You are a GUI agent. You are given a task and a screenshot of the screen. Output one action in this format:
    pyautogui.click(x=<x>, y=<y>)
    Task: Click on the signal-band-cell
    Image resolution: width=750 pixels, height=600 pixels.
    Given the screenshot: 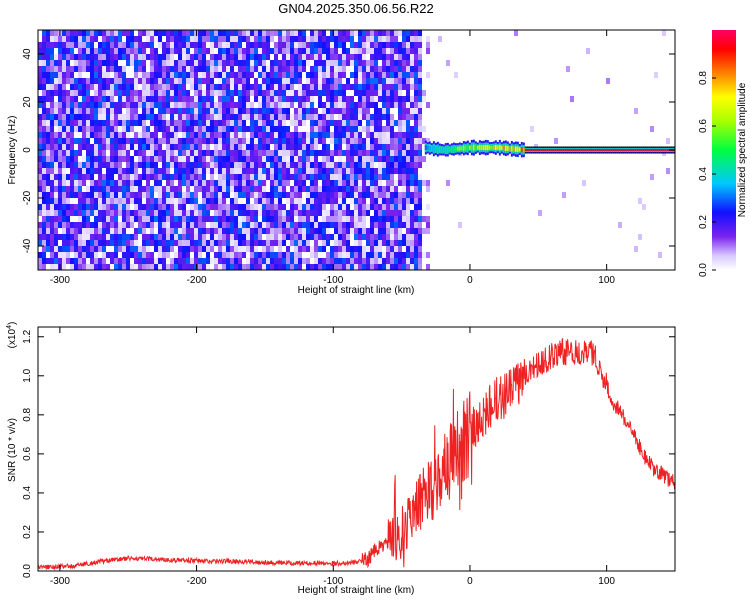 What is the action you would take?
    pyautogui.click(x=437, y=149)
    